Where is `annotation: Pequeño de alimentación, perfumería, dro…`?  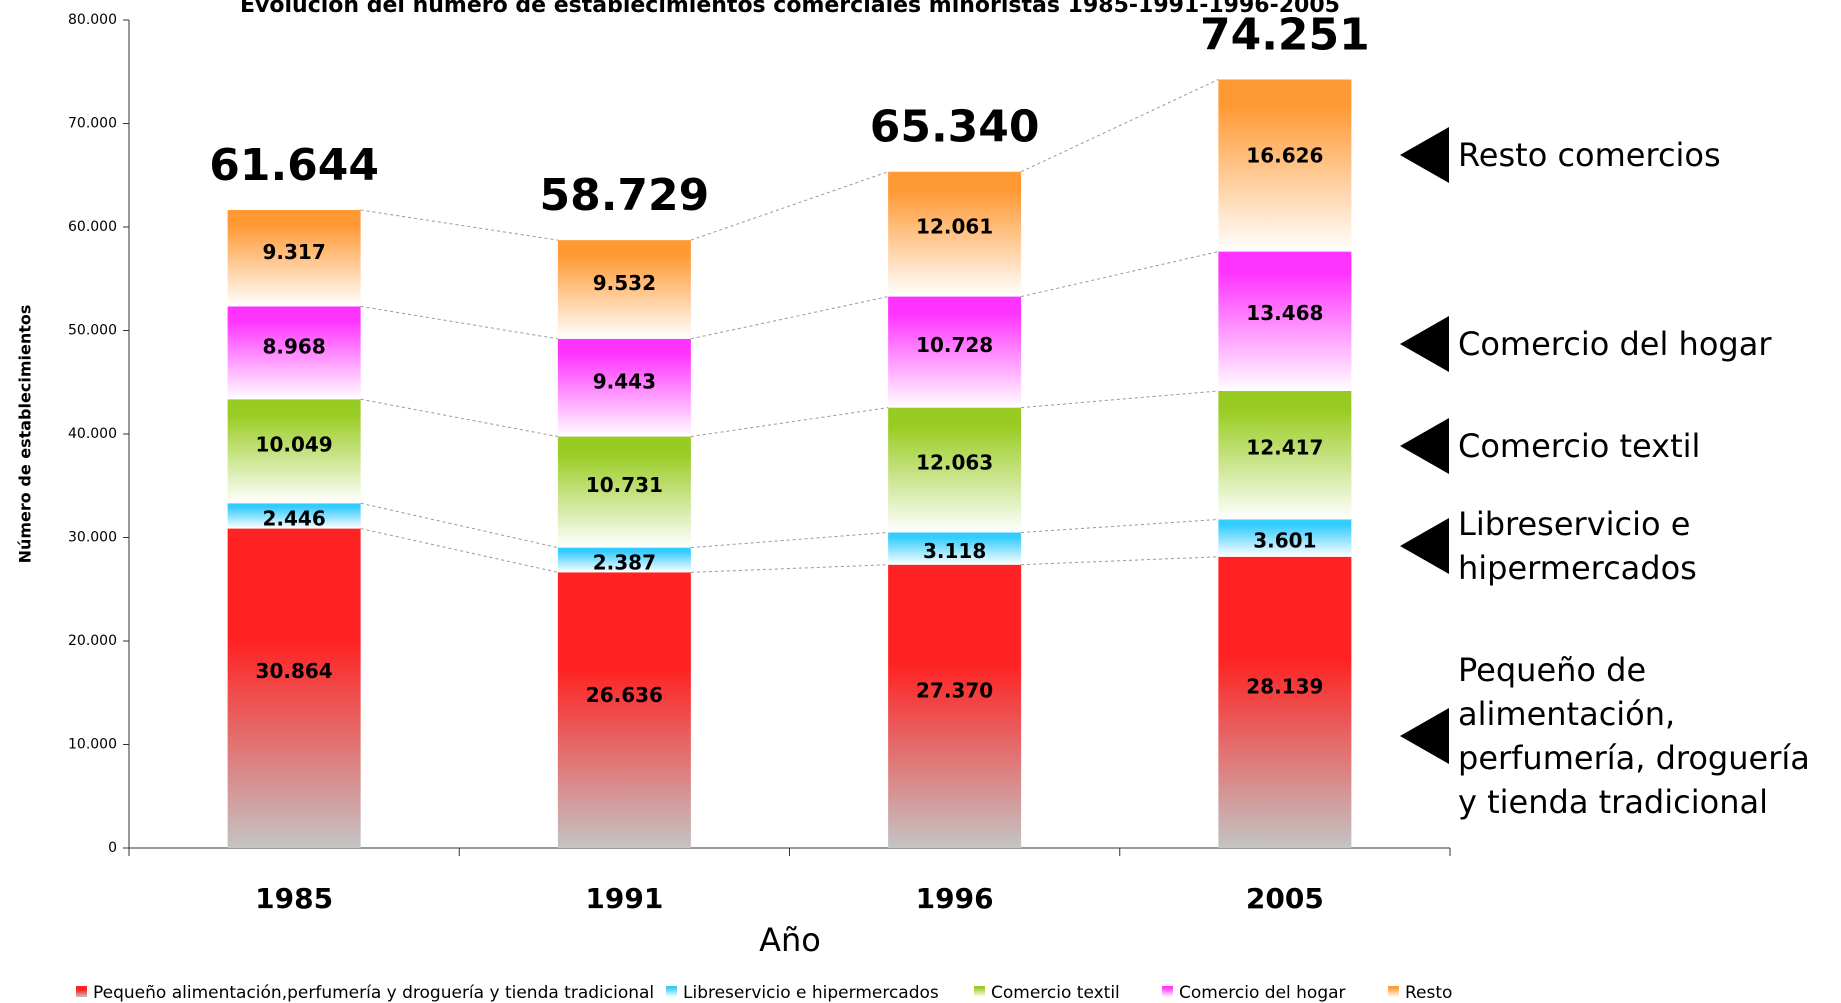
annotation: Pequeño de alimentación, perfumería, dro… is located at coordinates (1634, 736).